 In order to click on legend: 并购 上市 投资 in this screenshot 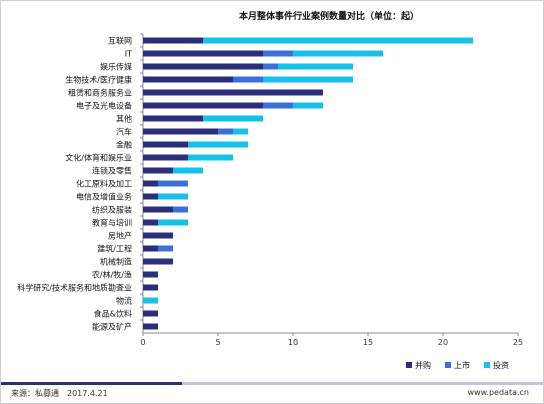, I will do `click(457, 365)`.